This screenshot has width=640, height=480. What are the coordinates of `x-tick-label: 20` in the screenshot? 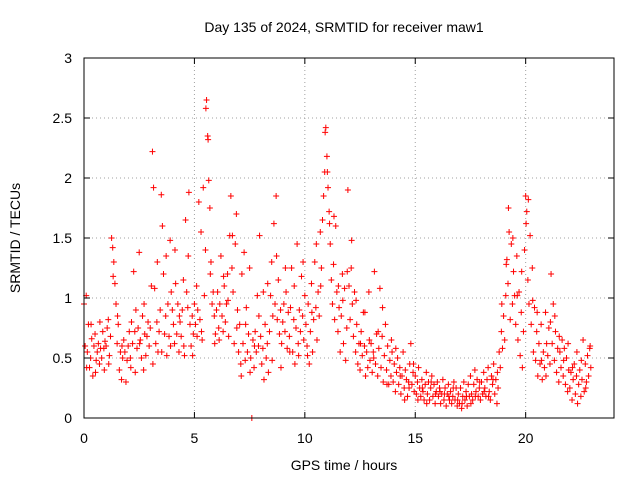 It's located at (526, 438).